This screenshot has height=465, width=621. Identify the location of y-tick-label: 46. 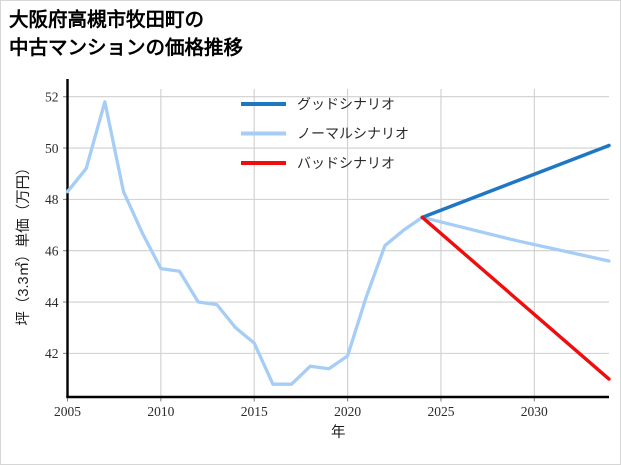
(52, 251).